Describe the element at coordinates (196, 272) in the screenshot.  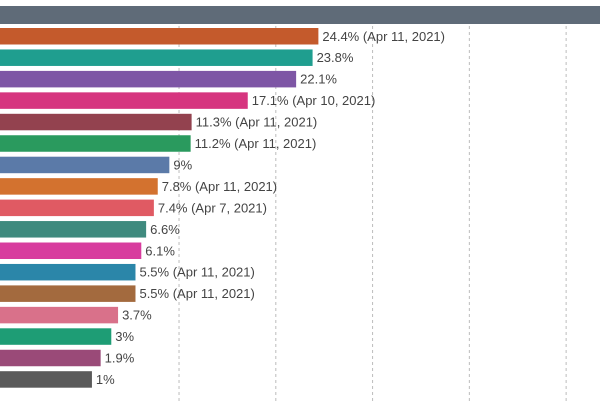
I see `bar-label-12: 5.5% (Apr 11, 2021)` at that location.